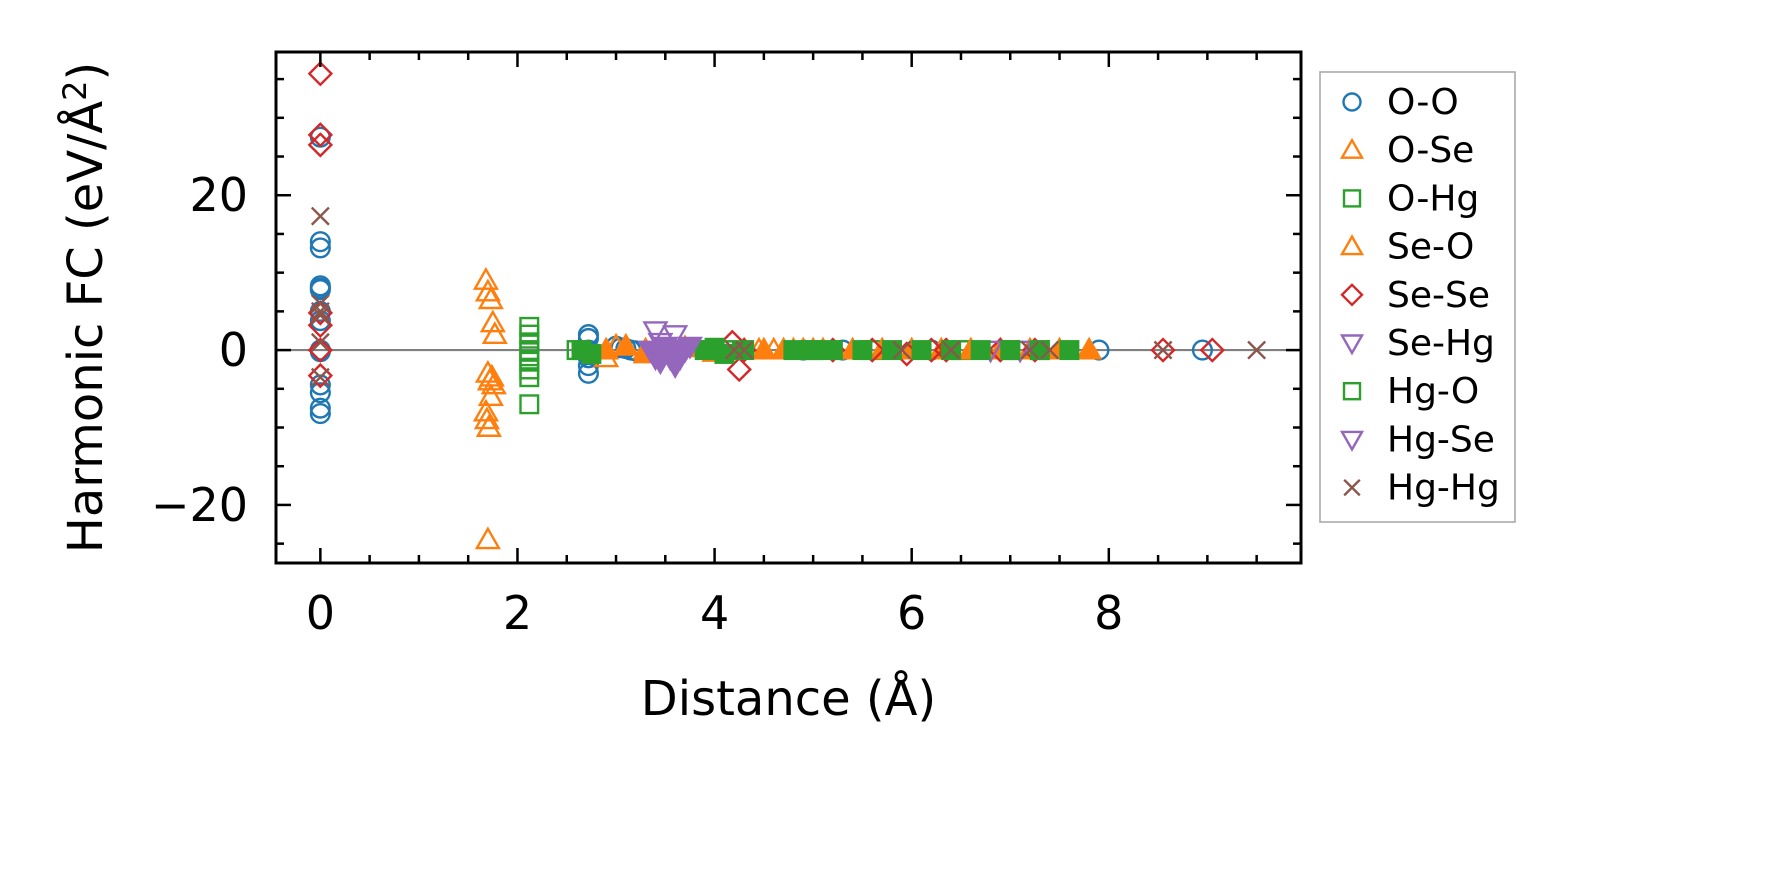 The height and width of the screenshot is (888, 1777). I want to click on legend-item: Hg-Se, so click(1417, 439).